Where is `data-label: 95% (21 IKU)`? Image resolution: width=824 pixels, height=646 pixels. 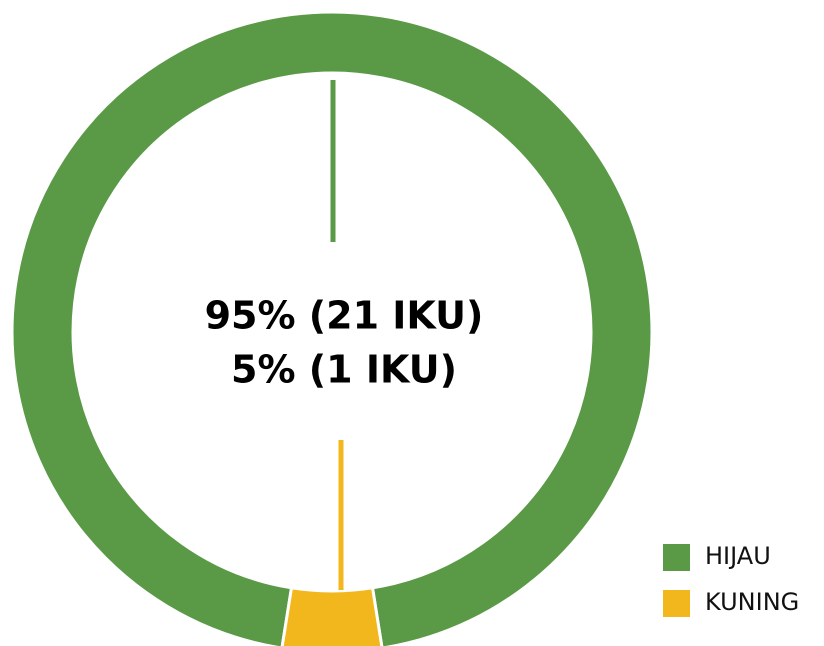
data-label: 95% (21 IKU) is located at coordinates (344, 316).